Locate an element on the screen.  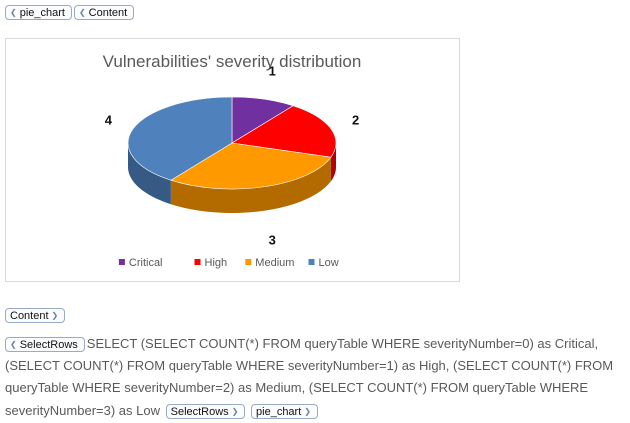
sql-query-tail-text: severityNumber=3) as Low is located at coordinates (82, 410).